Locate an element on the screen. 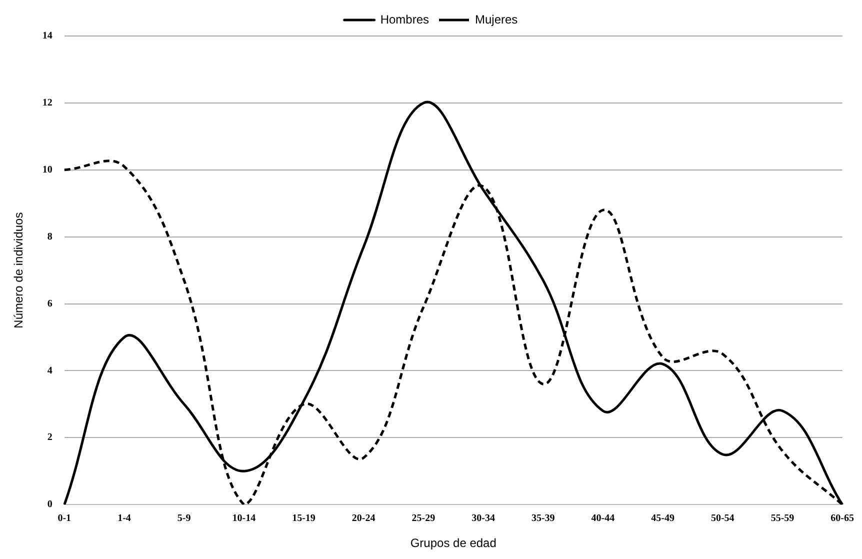 This screenshot has width=862, height=559. y-tick-label: 8 is located at coordinates (49, 236).